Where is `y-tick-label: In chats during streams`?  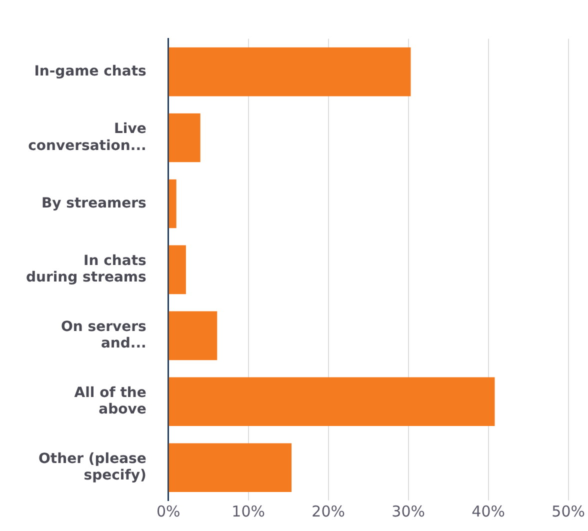
y-tick-label: In chats during streams is located at coordinates (86, 269).